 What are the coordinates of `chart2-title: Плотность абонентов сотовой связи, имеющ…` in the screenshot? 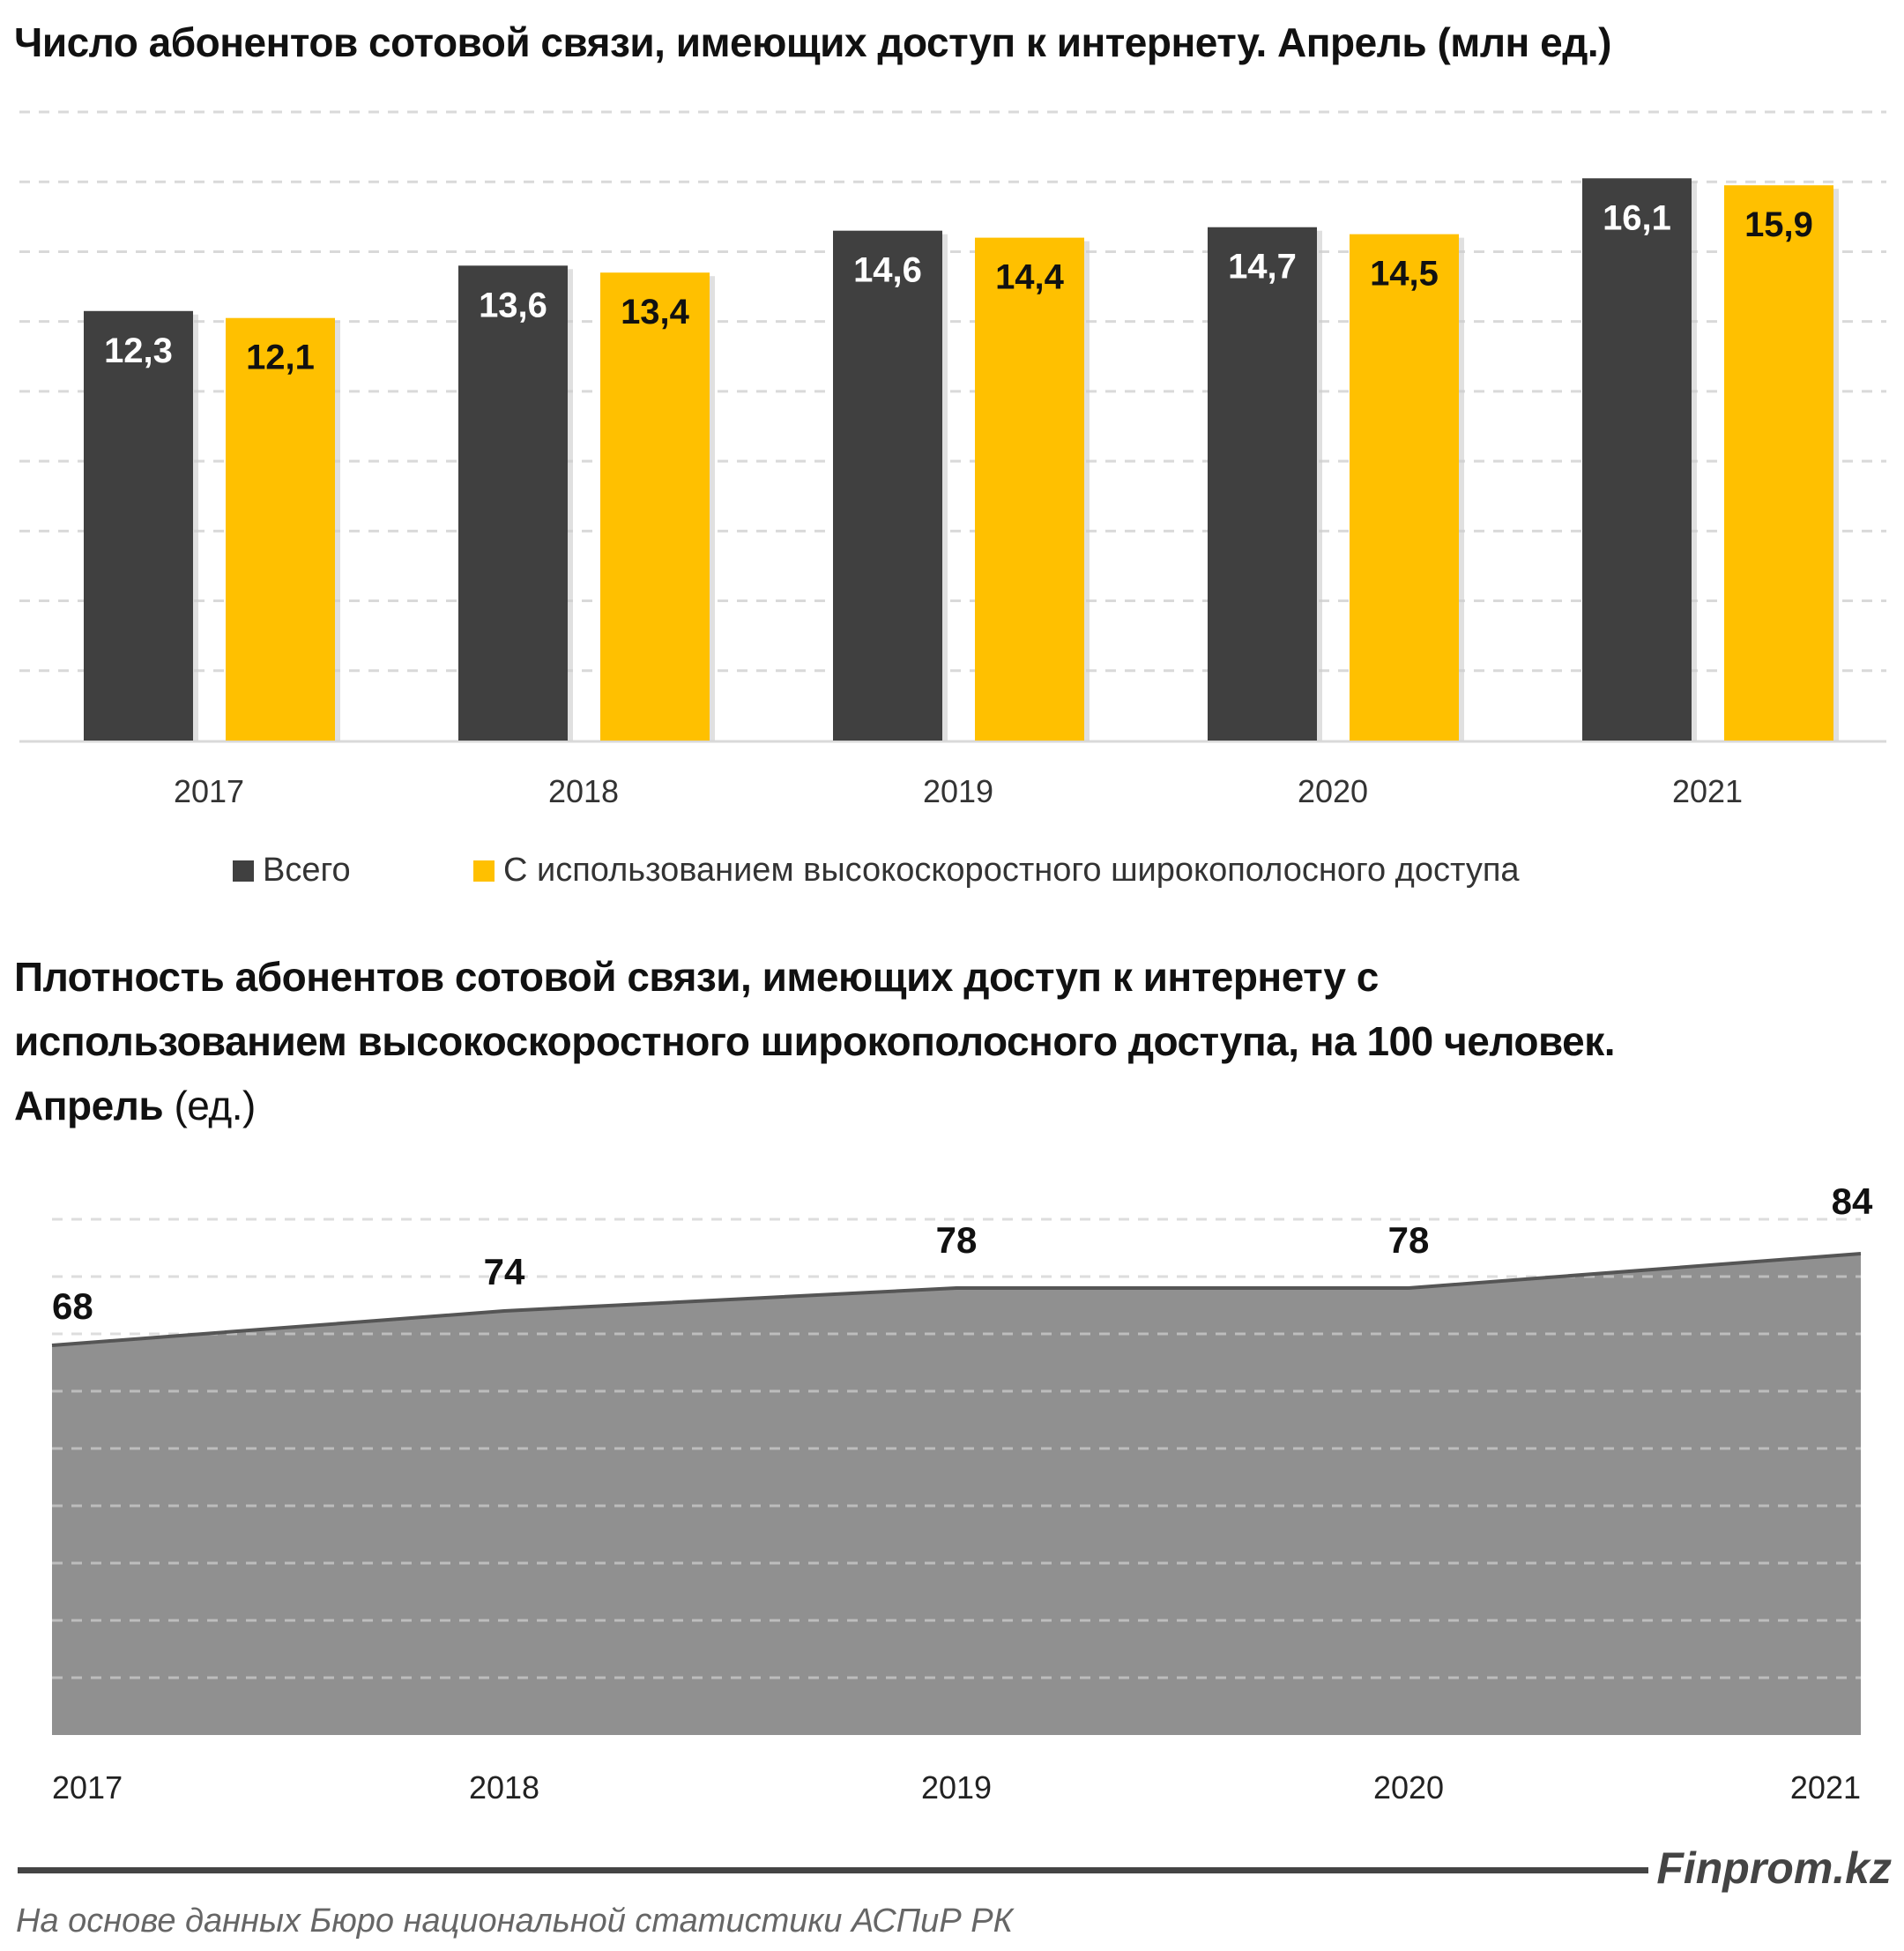 It's located at (815, 1041).